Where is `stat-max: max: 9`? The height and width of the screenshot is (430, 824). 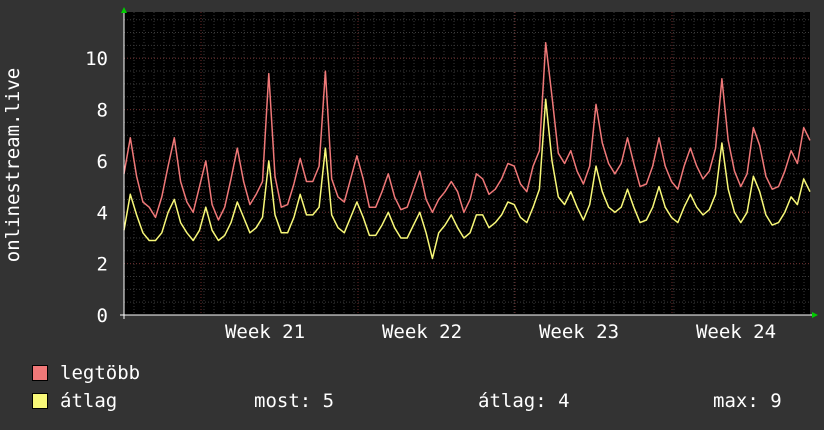 stat-max: max: 9 is located at coordinates (747, 401).